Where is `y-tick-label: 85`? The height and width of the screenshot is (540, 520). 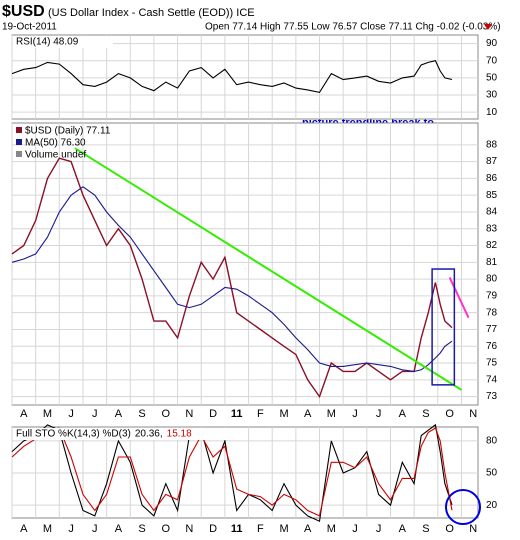 y-tick-label: 85 is located at coordinates (492, 195).